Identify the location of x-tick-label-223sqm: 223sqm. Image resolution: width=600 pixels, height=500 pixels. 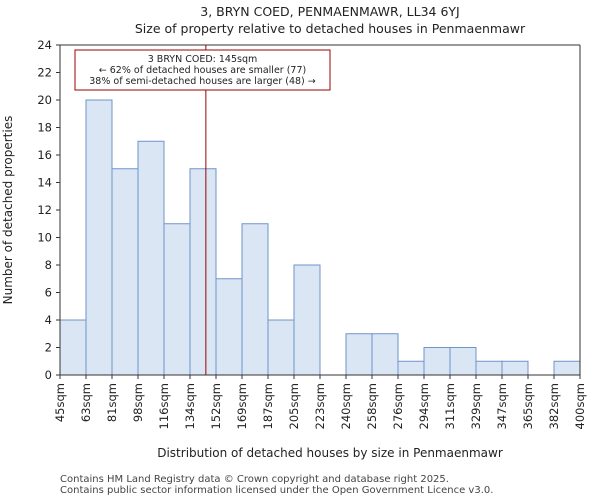
(320, 406).